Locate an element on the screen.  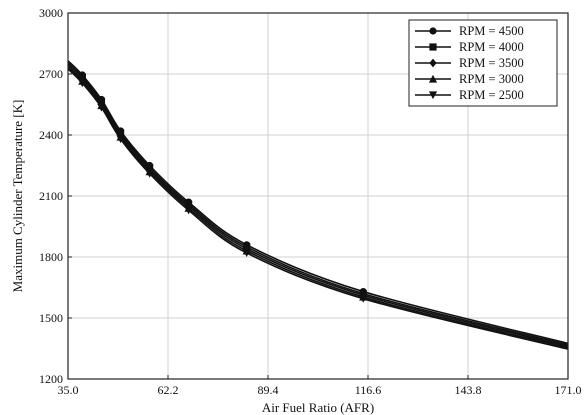
legend-entry: RPM = 3000 is located at coordinates (469, 79).